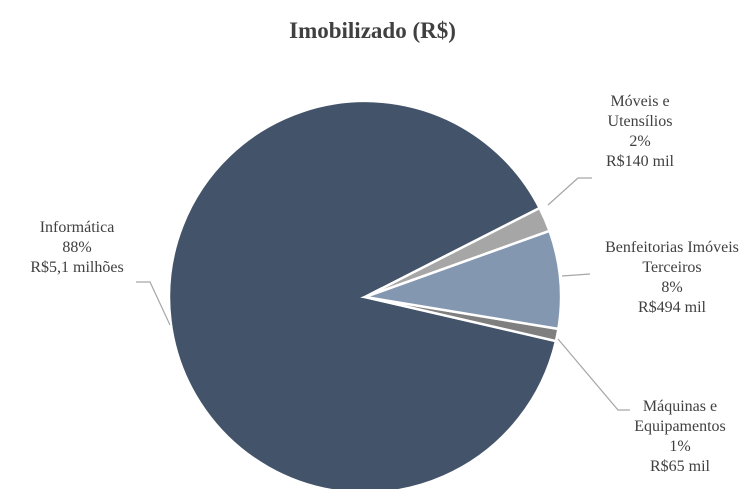 The width and height of the screenshot is (745, 489). Describe the element at coordinates (637, 132) in the screenshot. I see `data-label: Móveis e Utensílios 2% R$140 mil` at that location.